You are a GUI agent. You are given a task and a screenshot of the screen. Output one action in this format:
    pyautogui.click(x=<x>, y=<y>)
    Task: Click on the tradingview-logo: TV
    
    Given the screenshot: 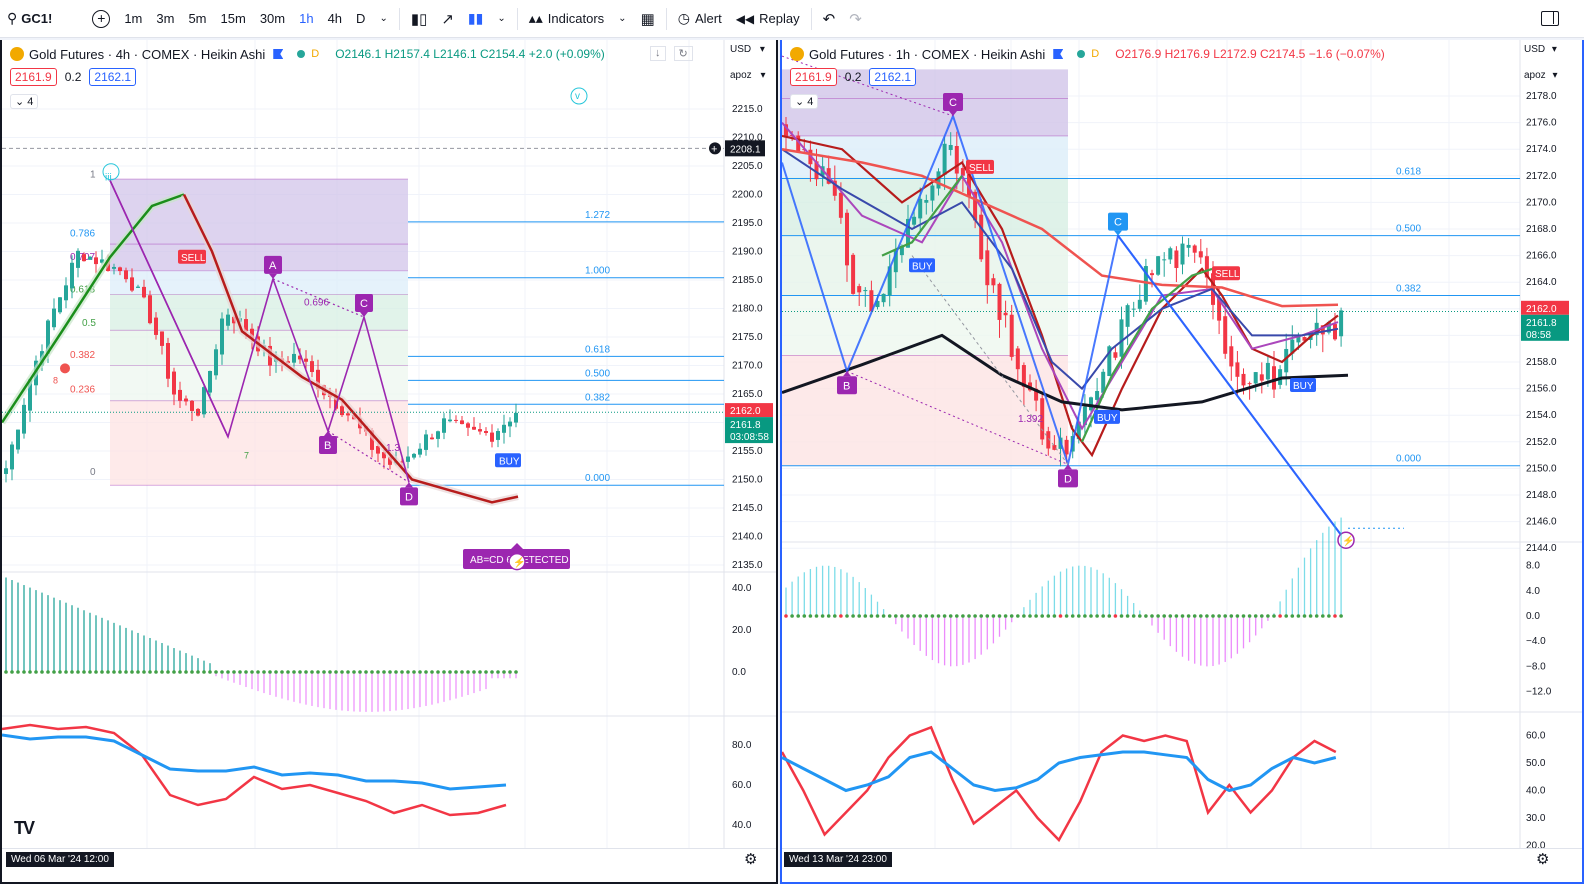 What is the action you would take?
    pyautogui.click(x=24, y=828)
    